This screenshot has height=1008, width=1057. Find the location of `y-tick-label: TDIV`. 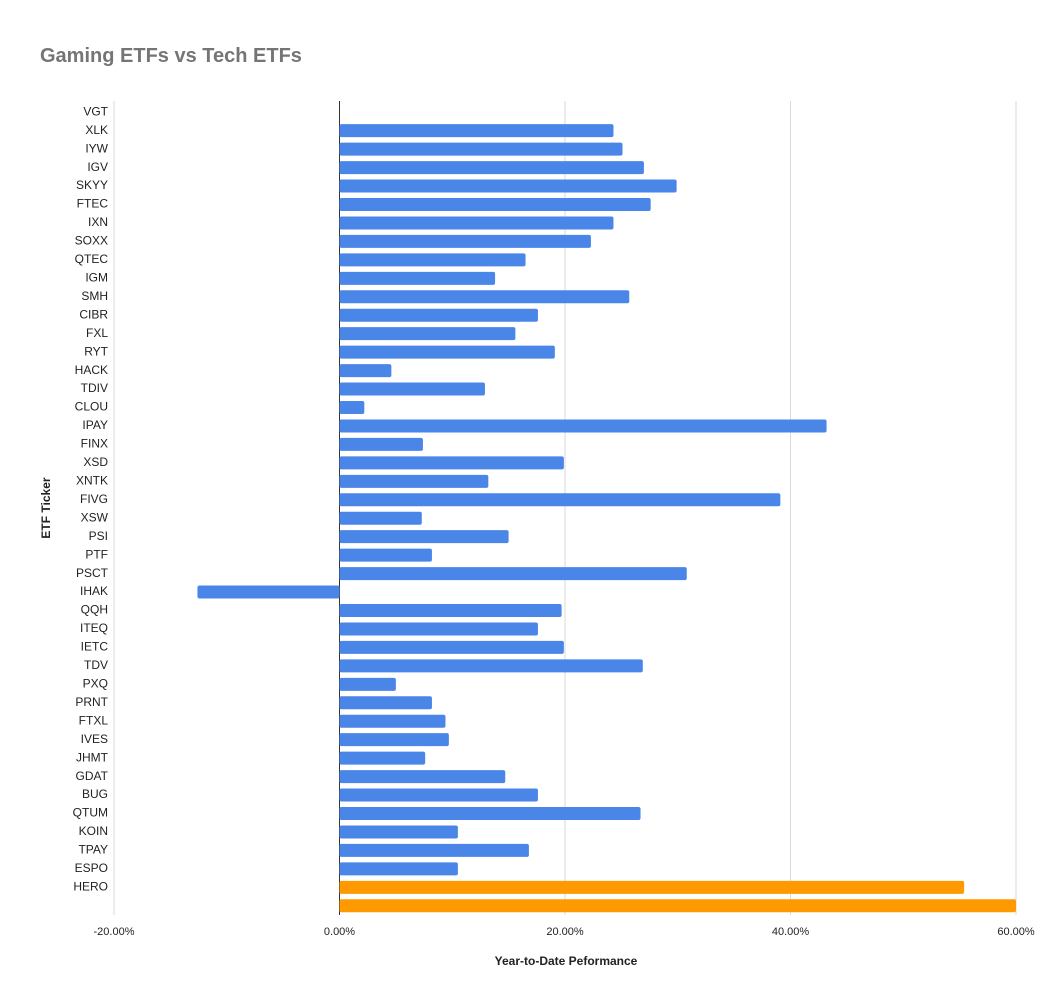

y-tick-label: TDIV is located at coordinates (94, 388).